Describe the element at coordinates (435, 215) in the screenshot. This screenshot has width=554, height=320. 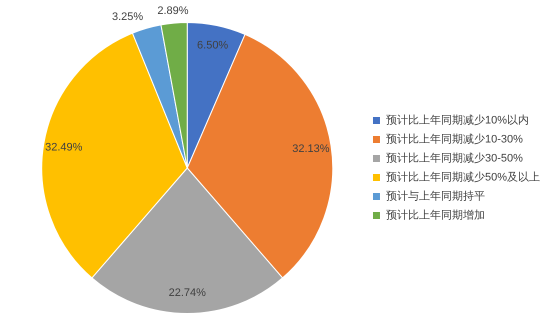
I see `legend-label: 预计比上年同期增加` at that location.